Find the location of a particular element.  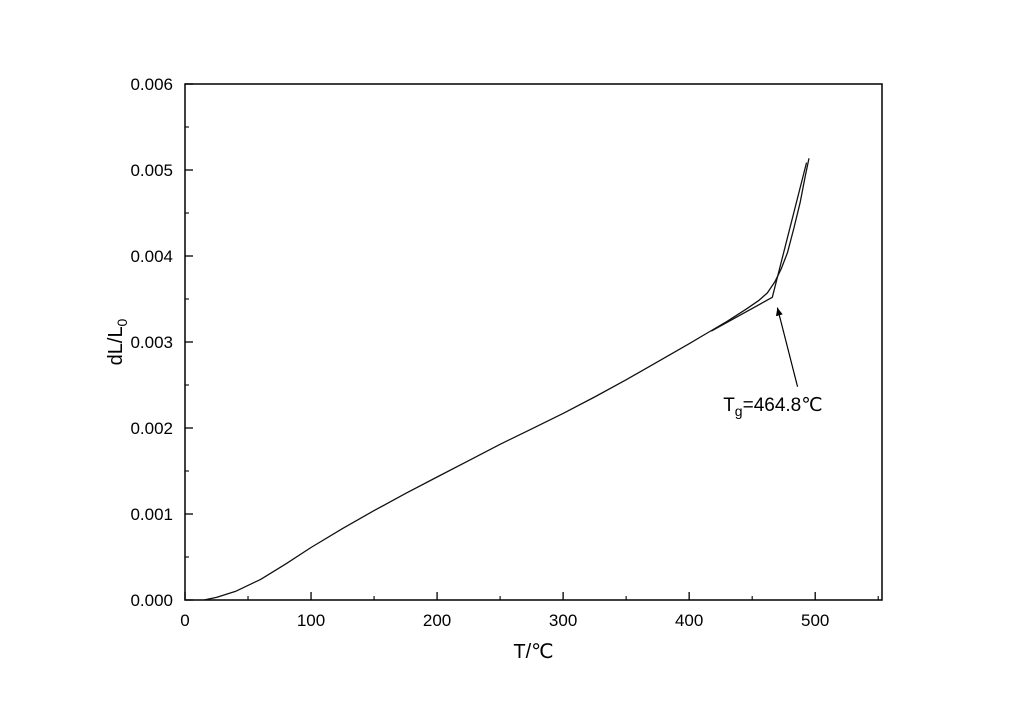

y-axis-title: dL/L0 is located at coordinates (117, 341).